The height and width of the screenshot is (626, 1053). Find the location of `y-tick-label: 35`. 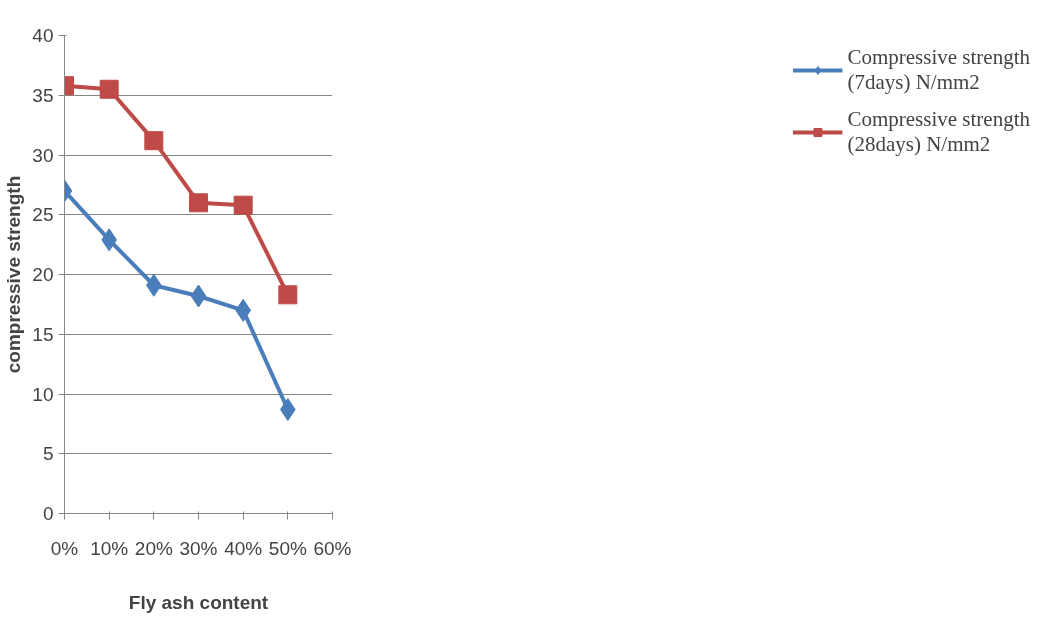

y-tick-label: 35 is located at coordinates (43, 95).